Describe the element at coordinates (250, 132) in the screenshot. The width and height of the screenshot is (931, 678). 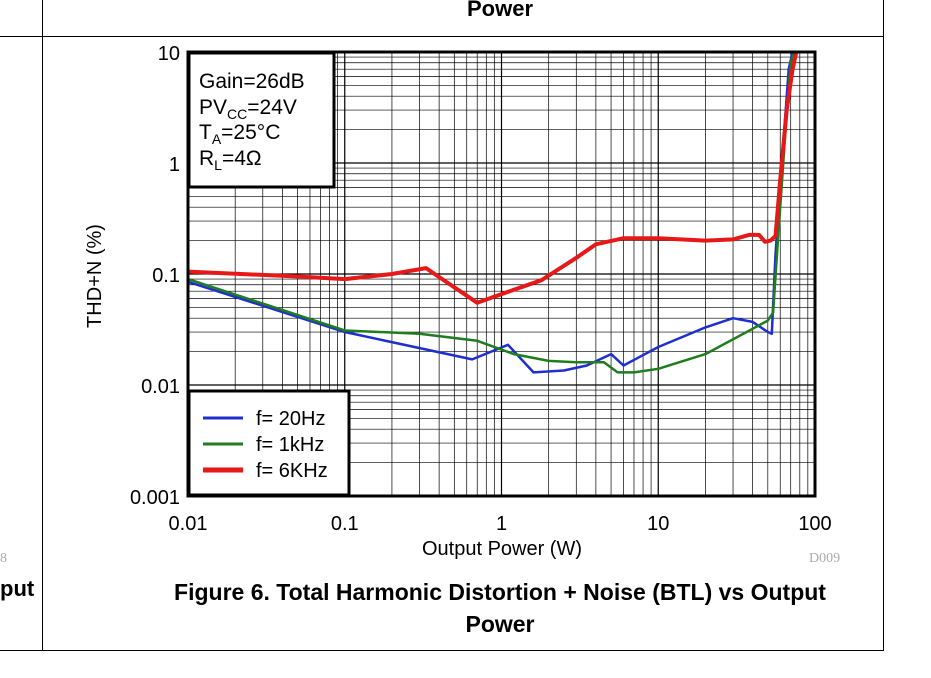
I see `ta-value: =25°C` at that location.